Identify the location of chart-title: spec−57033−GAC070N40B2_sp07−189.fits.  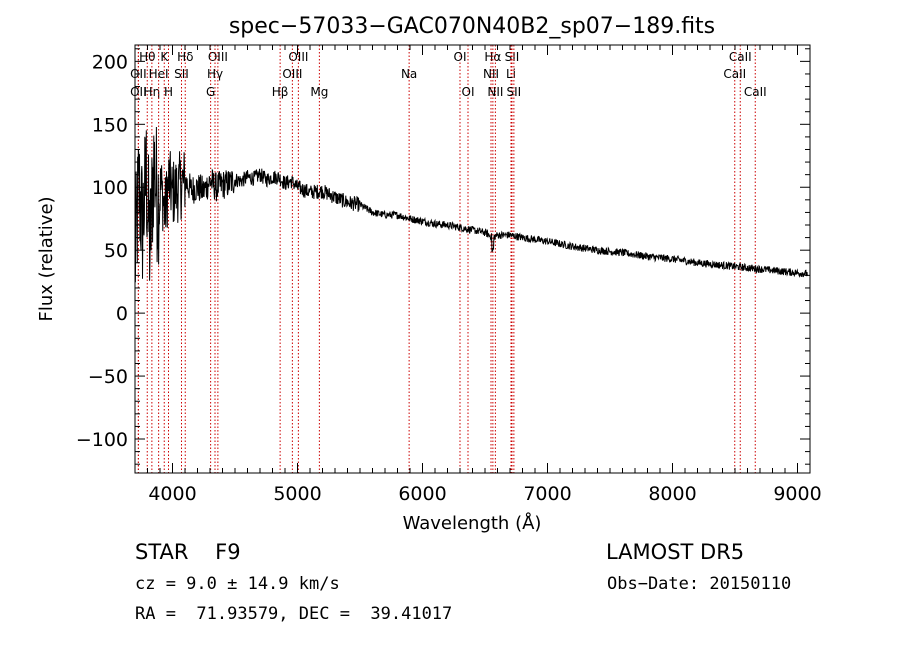
(472, 26).